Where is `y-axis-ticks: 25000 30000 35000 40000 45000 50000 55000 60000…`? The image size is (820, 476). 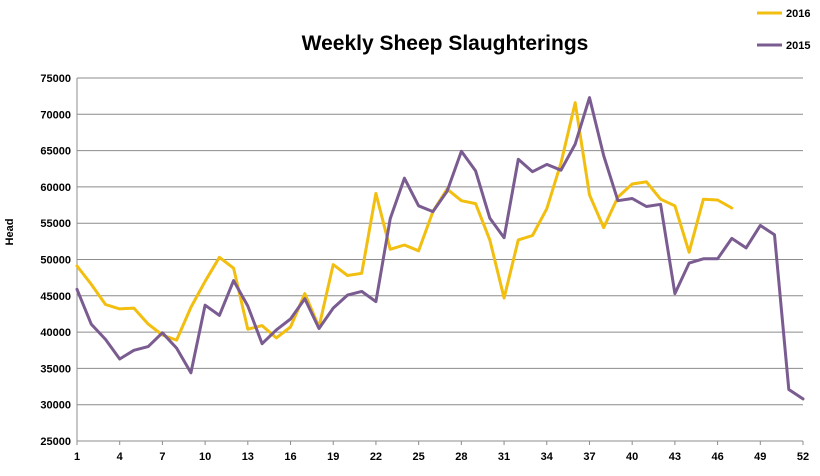
y-axis-ticks: 25000 30000 35000 40000 45000 50000 55000 60000… is located at coordinates (55, 260).